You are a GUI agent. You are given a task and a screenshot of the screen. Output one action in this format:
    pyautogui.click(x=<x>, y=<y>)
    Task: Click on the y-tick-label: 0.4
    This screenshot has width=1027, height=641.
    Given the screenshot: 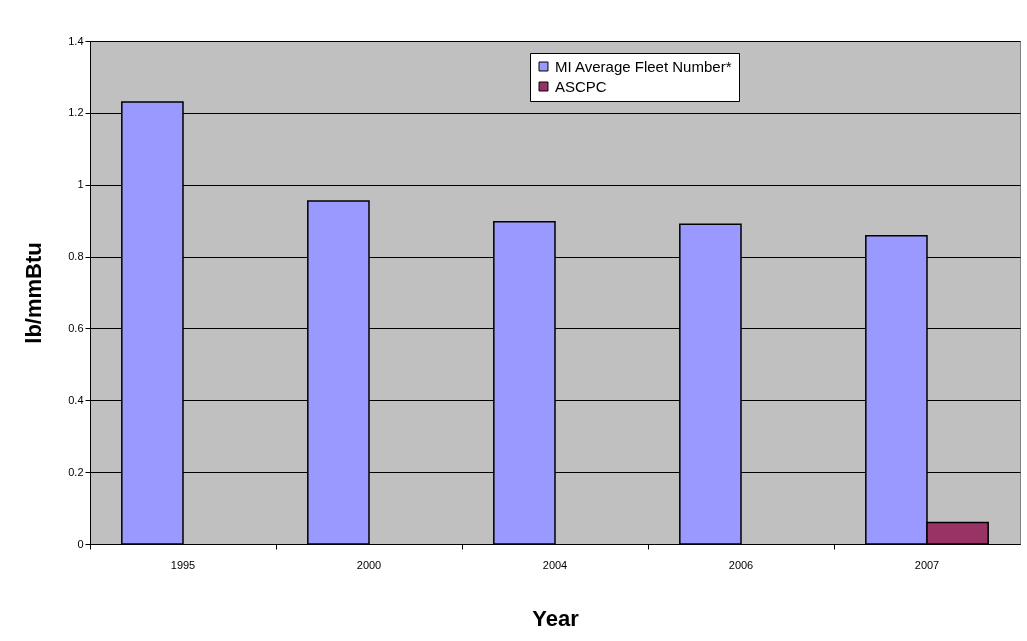 What is the action you would take?
    pyautogui.click(x=76, y=399)
    